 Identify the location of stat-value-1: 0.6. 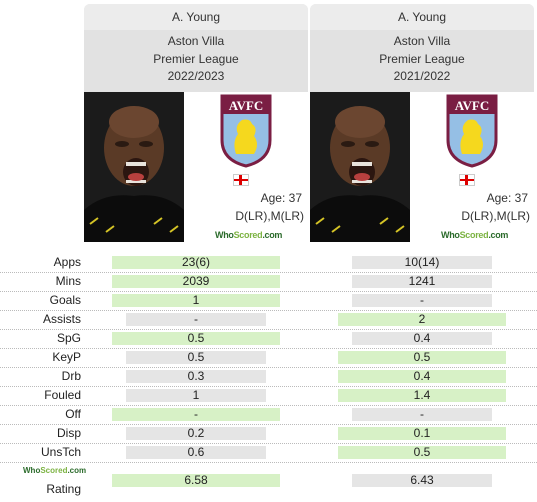
(196, 452).